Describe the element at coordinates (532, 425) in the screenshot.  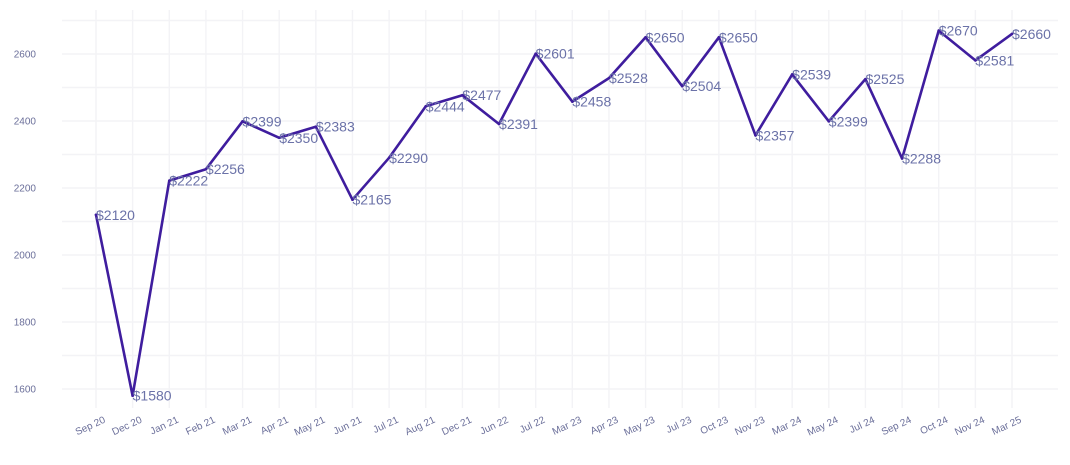
I see `x-tick-label: Jul 22` at that location.